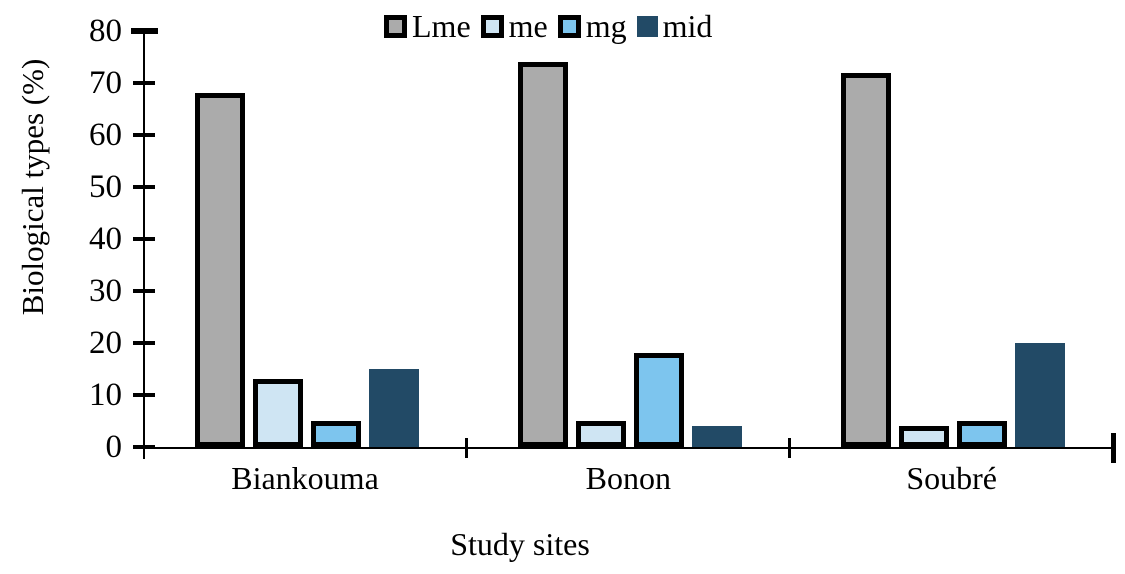  What do you see at coordinates (395, 26) in the screenshot?
I see `legend-swatch-lme` at bounding box center [395, 26].